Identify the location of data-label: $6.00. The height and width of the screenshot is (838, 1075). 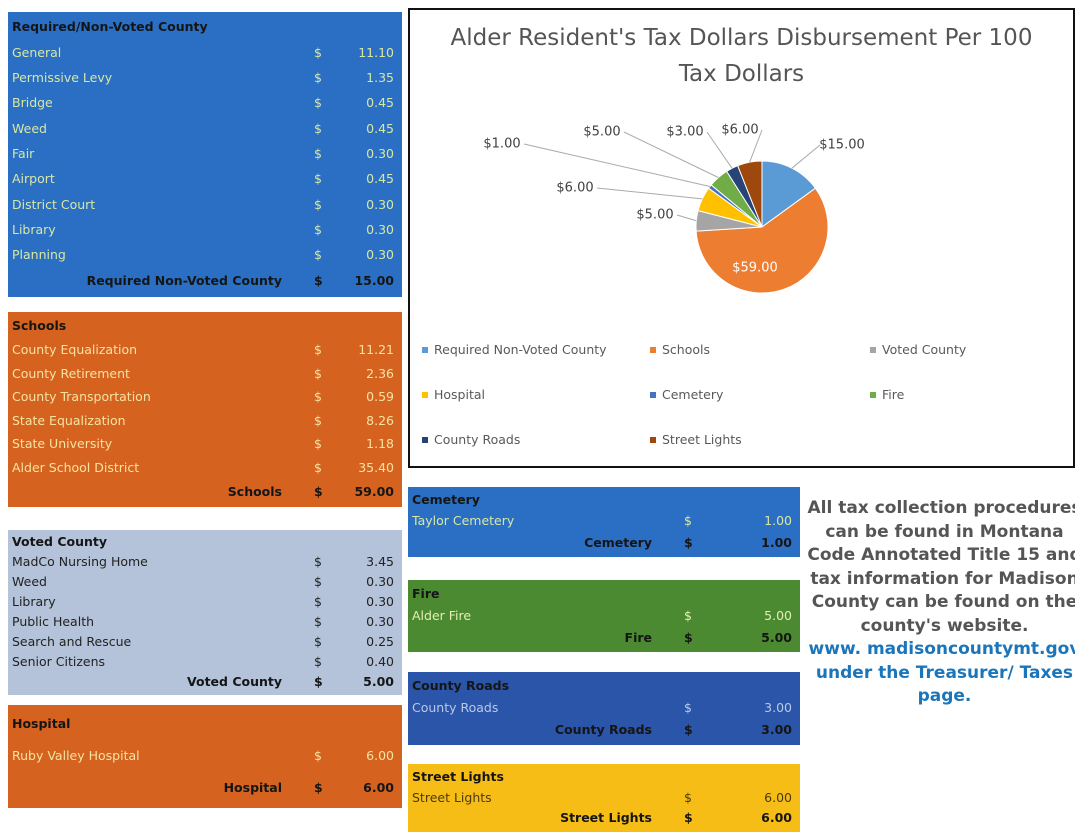
(574, 188).